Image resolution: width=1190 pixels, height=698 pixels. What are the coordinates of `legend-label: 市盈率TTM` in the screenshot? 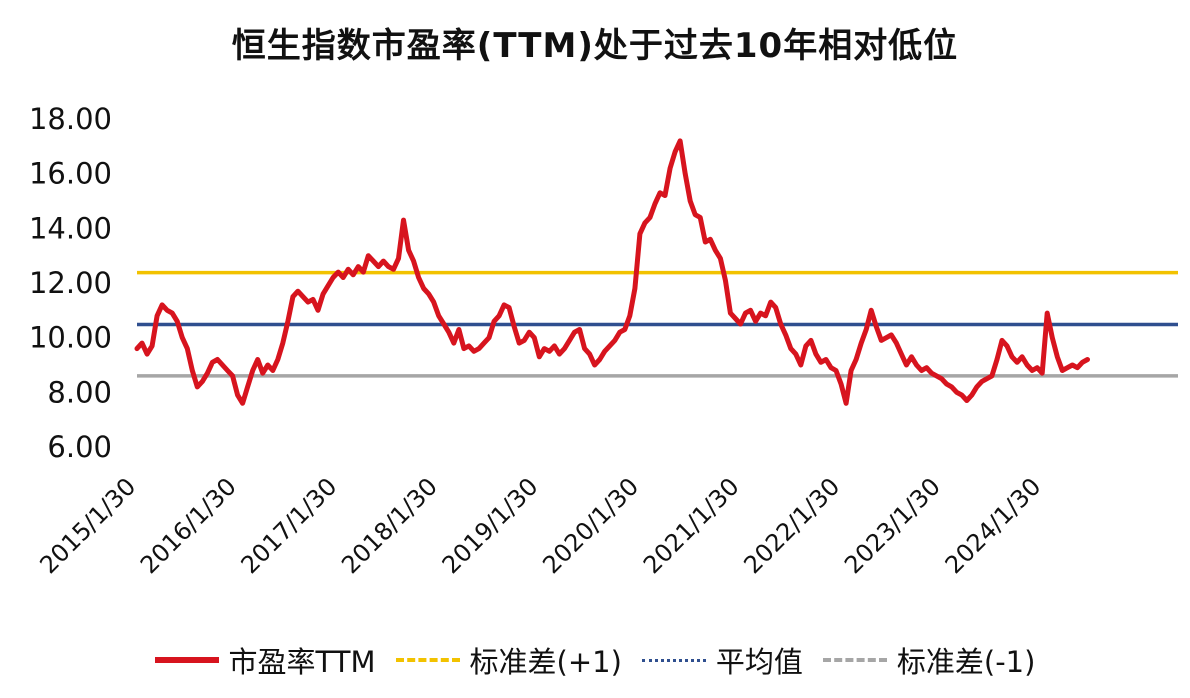 It's located at (302, 662).